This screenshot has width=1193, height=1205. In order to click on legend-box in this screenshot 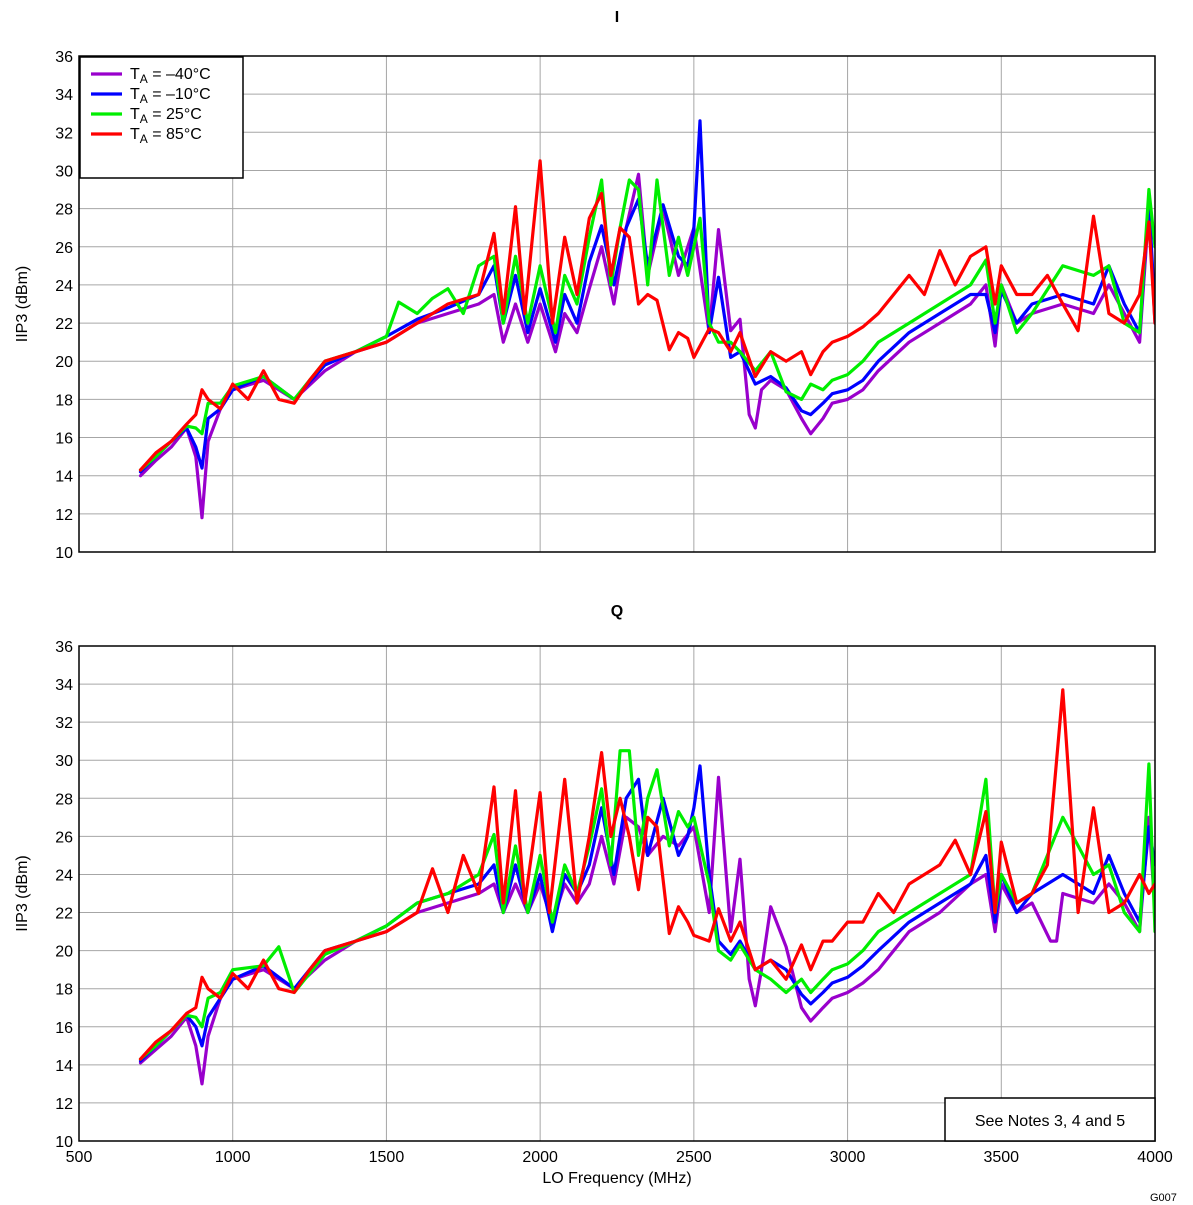, I will do `click(161, 117)`.